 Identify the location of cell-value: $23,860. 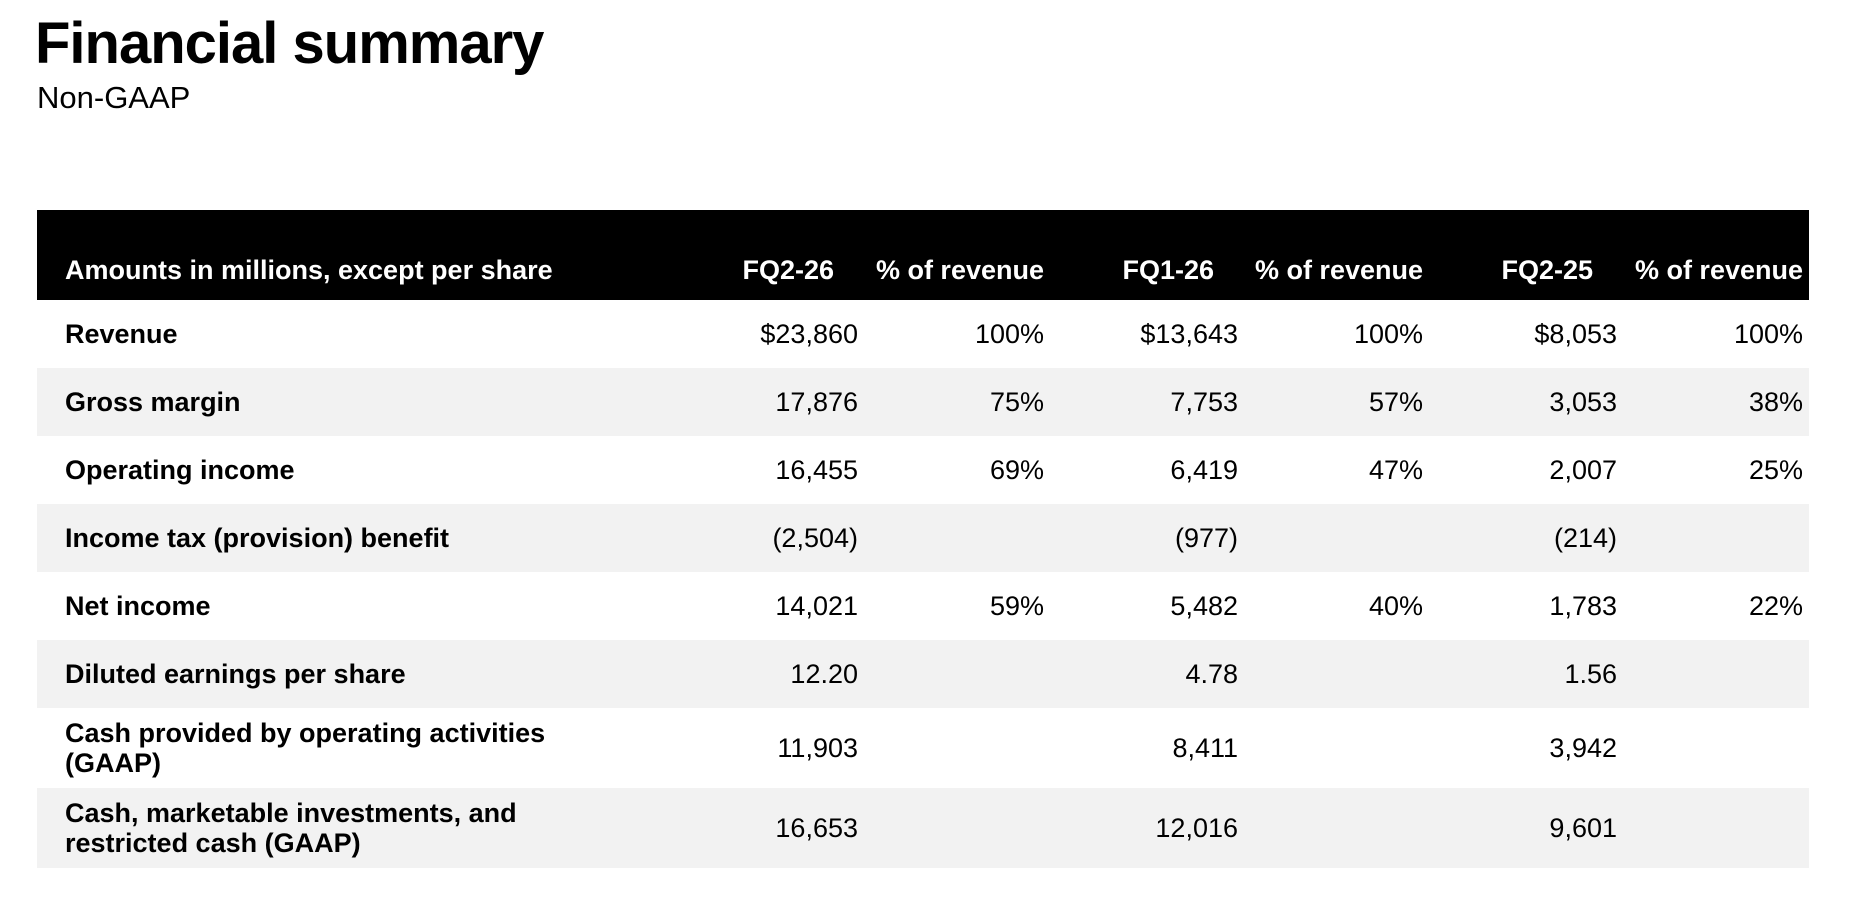
(809, 333).